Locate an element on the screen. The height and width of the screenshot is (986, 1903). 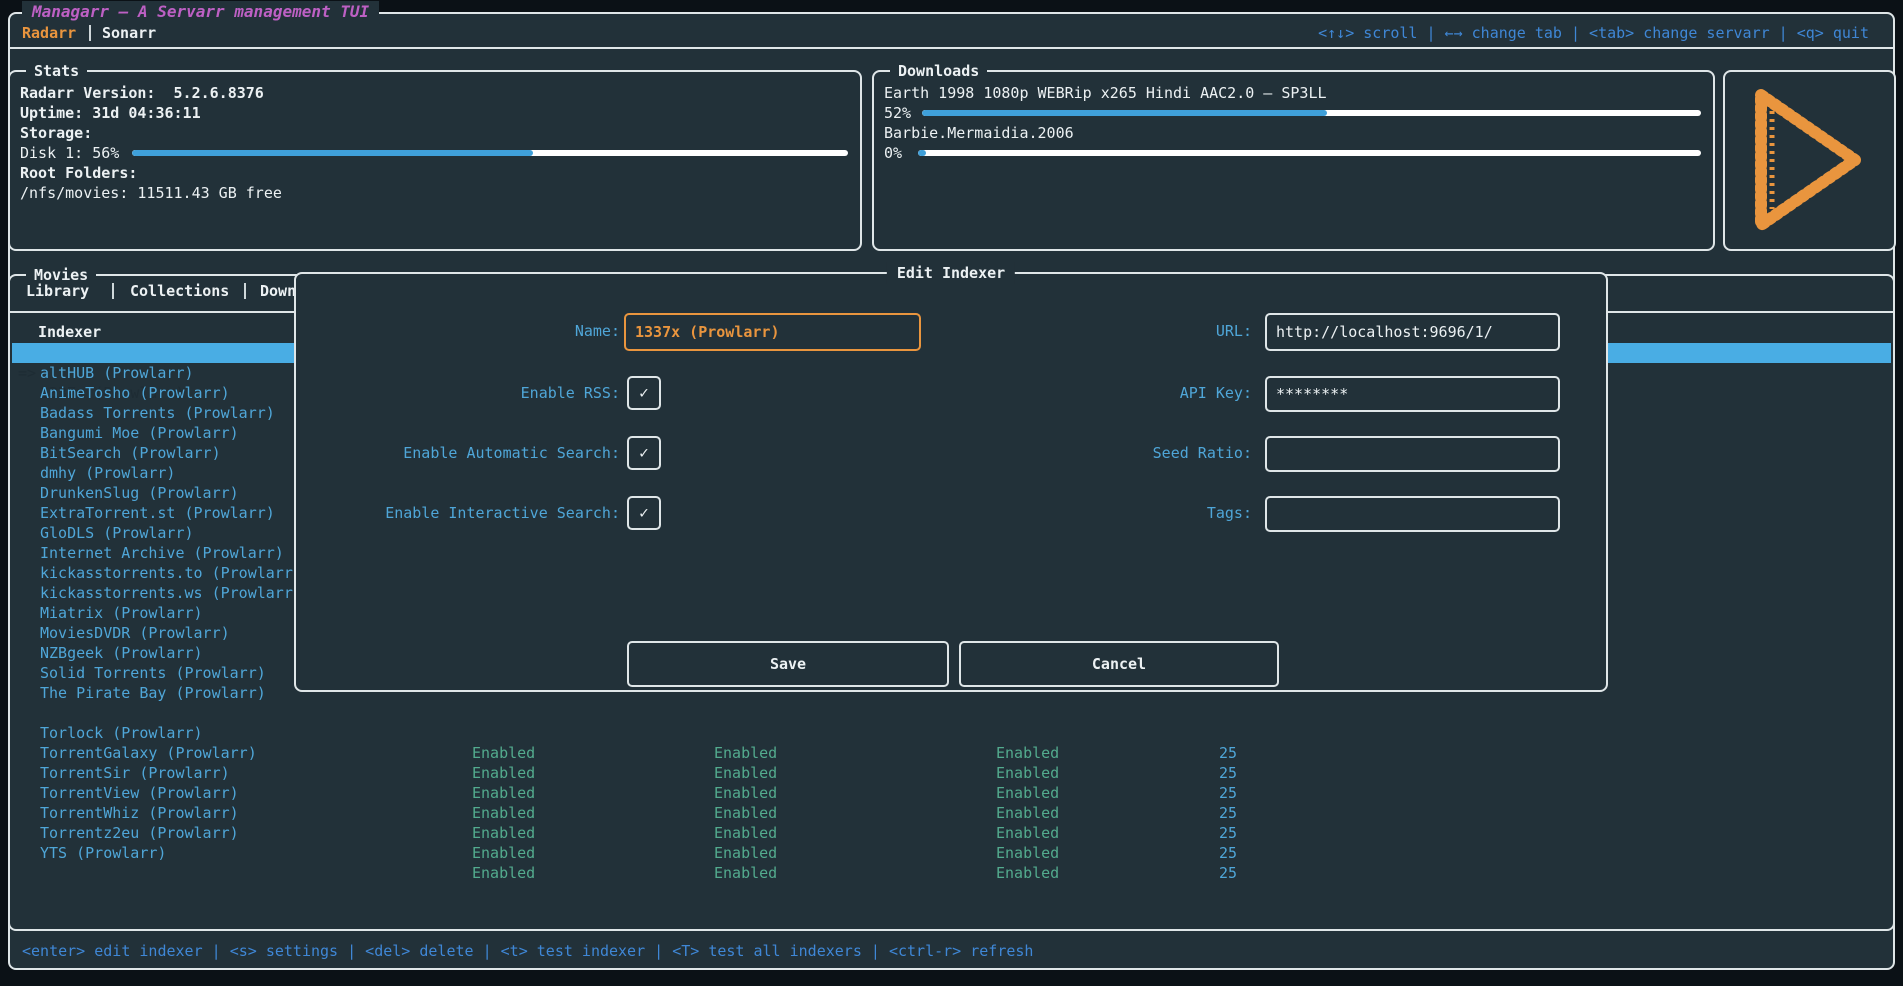
storage-heading: Storage: is located at coordinates (56, 133).